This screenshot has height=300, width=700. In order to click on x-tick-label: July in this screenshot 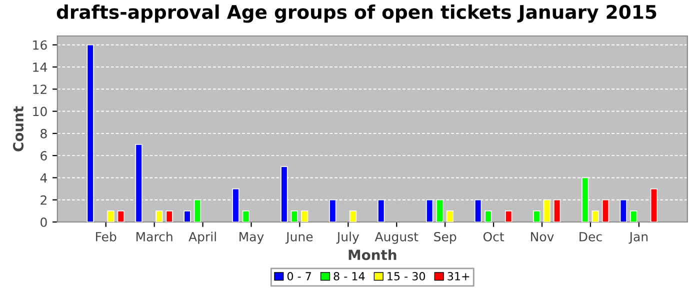, I will do `click(348, 238)`.